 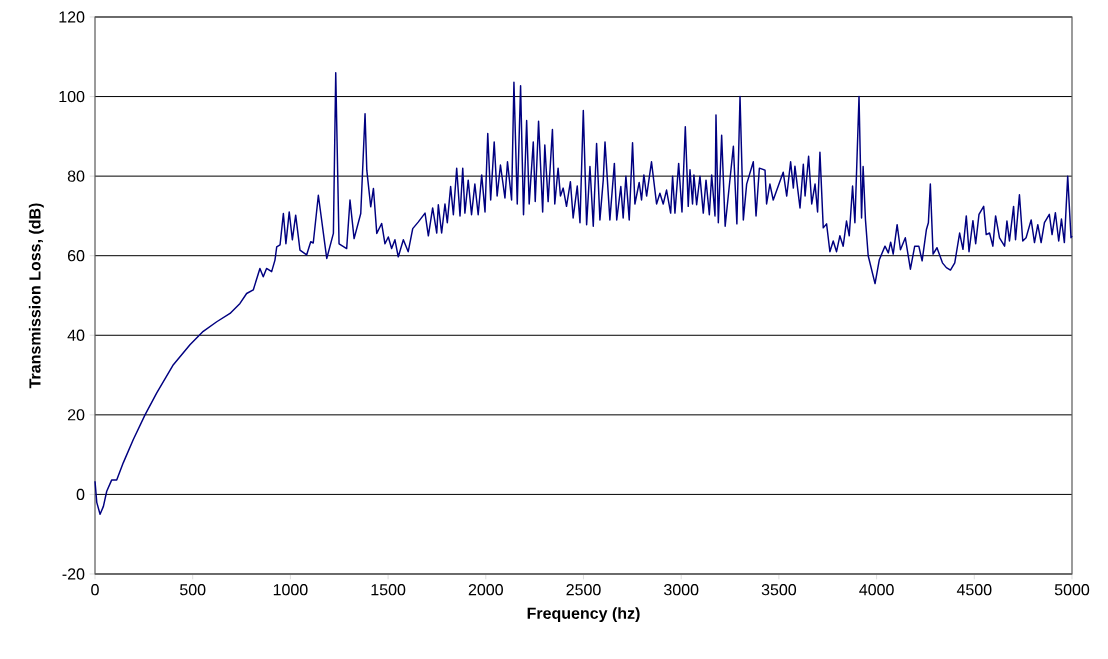 What do you see at coordinates (485, 590) in the screenshot?
I see `x-tick-label: 2000` at bounding box center [485, 590].